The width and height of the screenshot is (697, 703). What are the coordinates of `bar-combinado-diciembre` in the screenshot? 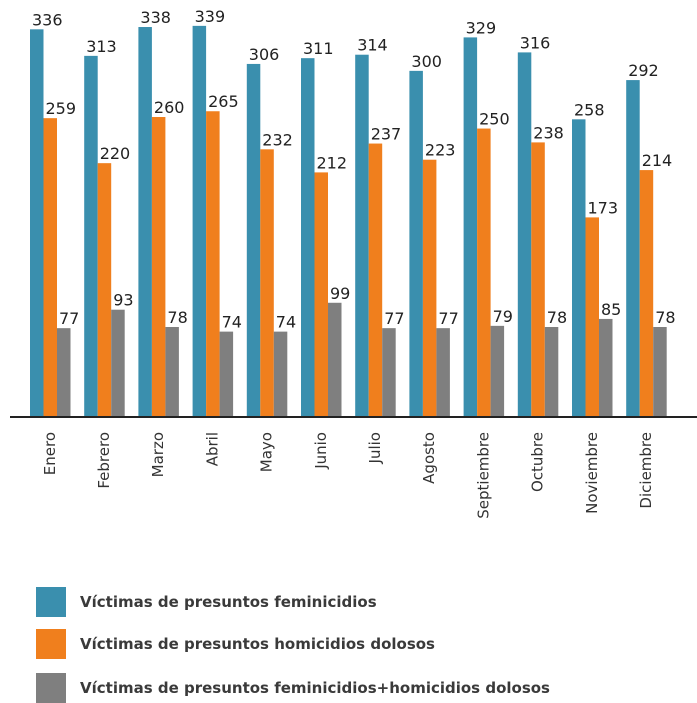 It's located at (660, 372).